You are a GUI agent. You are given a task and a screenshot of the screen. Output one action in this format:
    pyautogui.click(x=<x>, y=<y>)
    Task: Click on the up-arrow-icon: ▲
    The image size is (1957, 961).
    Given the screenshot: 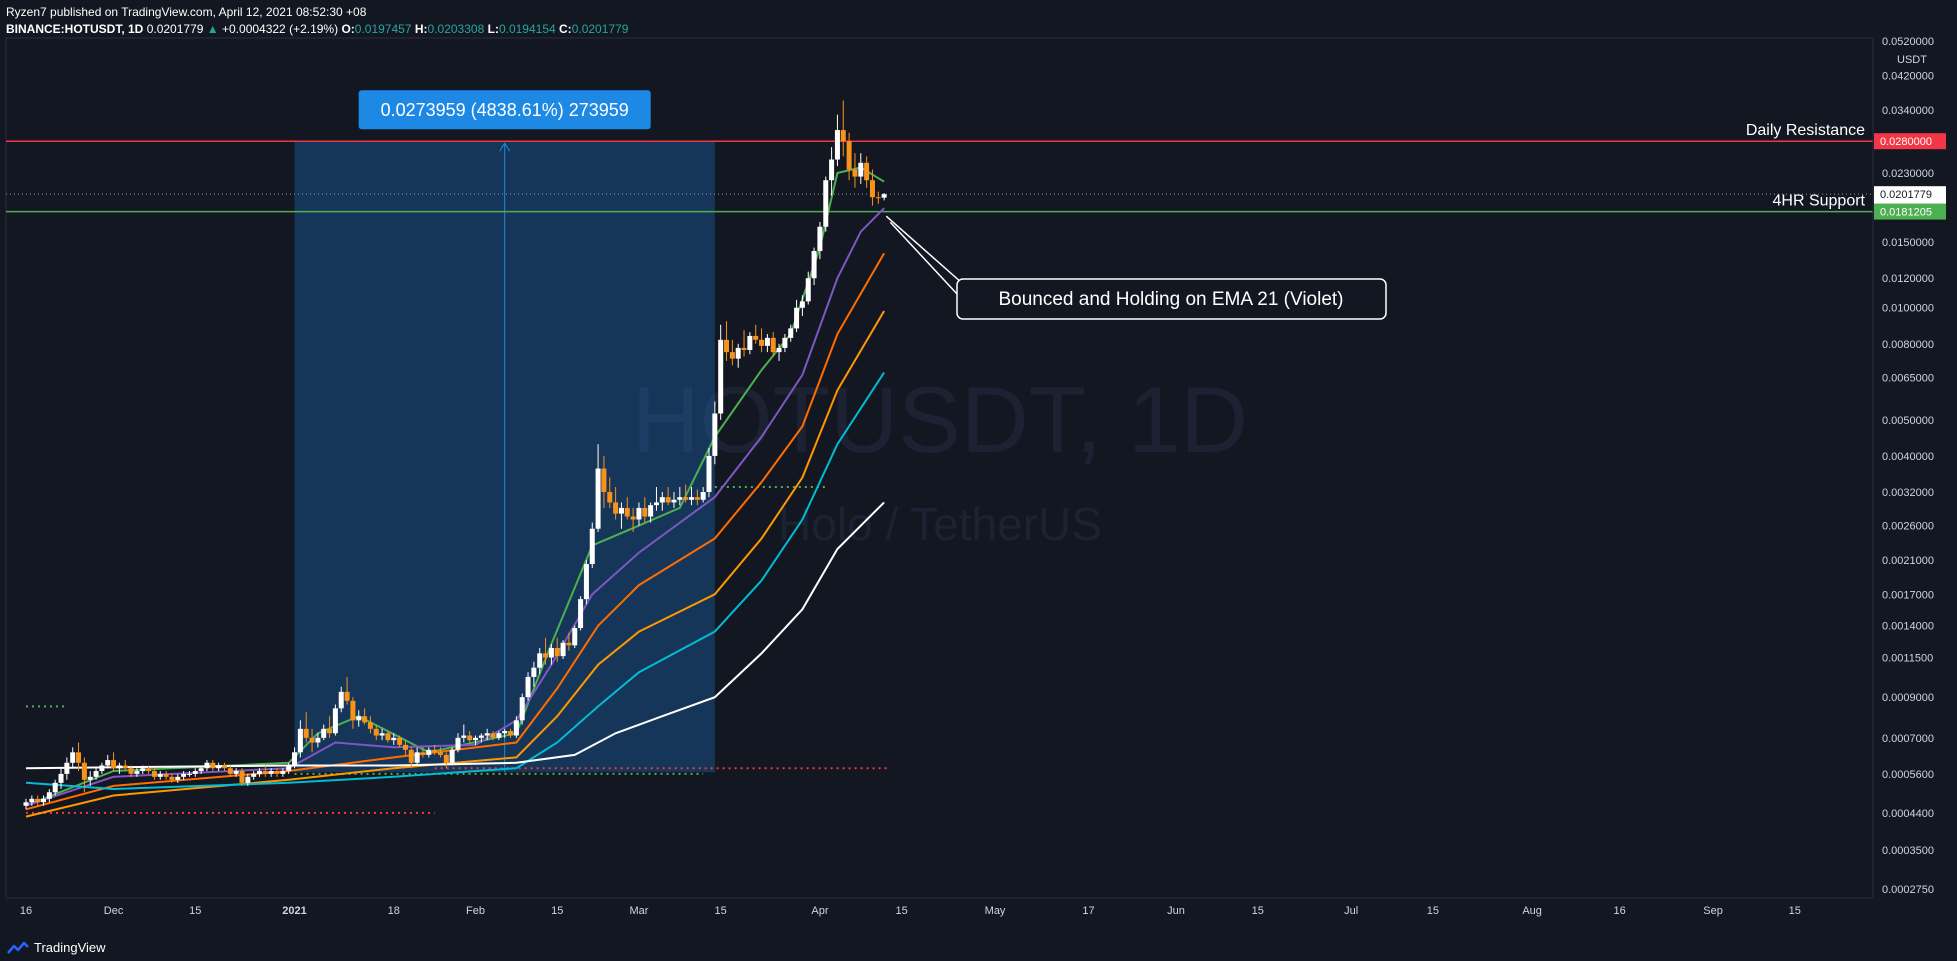 What is the action you would take?
    pyautogui.click(x=212, y=29)
    